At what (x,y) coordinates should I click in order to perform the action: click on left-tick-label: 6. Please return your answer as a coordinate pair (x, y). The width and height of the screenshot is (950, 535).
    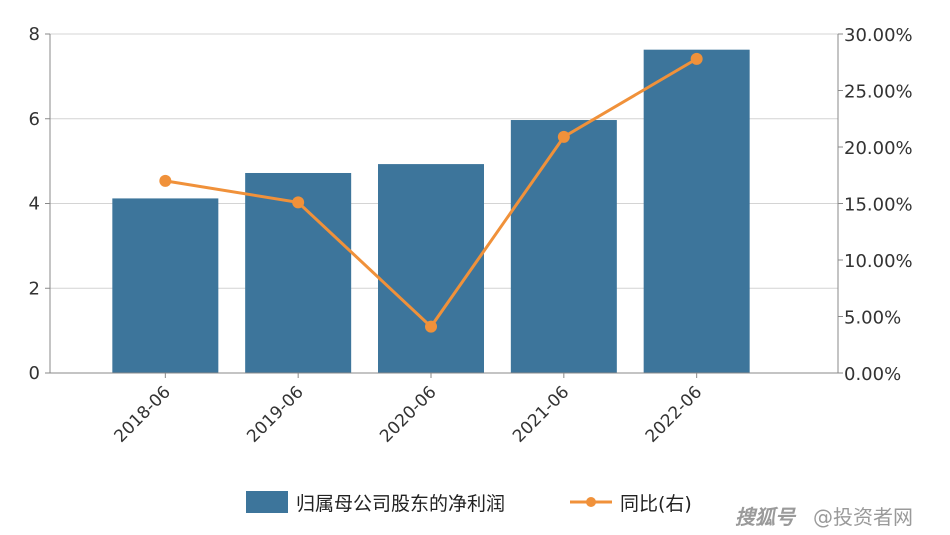
    Looking at the image, I should click on (34, 119).